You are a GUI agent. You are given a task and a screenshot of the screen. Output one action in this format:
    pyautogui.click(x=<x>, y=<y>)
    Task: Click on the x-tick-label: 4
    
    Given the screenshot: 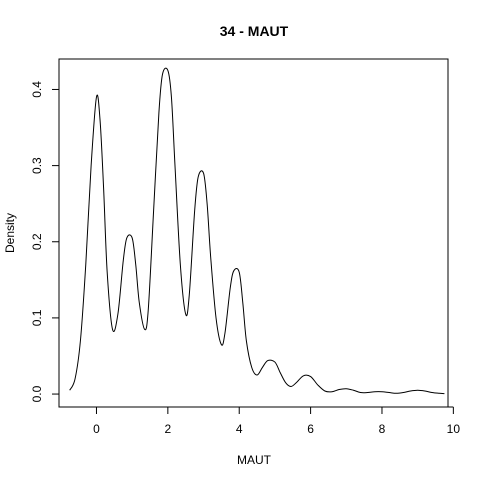 What is the action you would take?
    pyautogui.click(x=239, y=429)
    